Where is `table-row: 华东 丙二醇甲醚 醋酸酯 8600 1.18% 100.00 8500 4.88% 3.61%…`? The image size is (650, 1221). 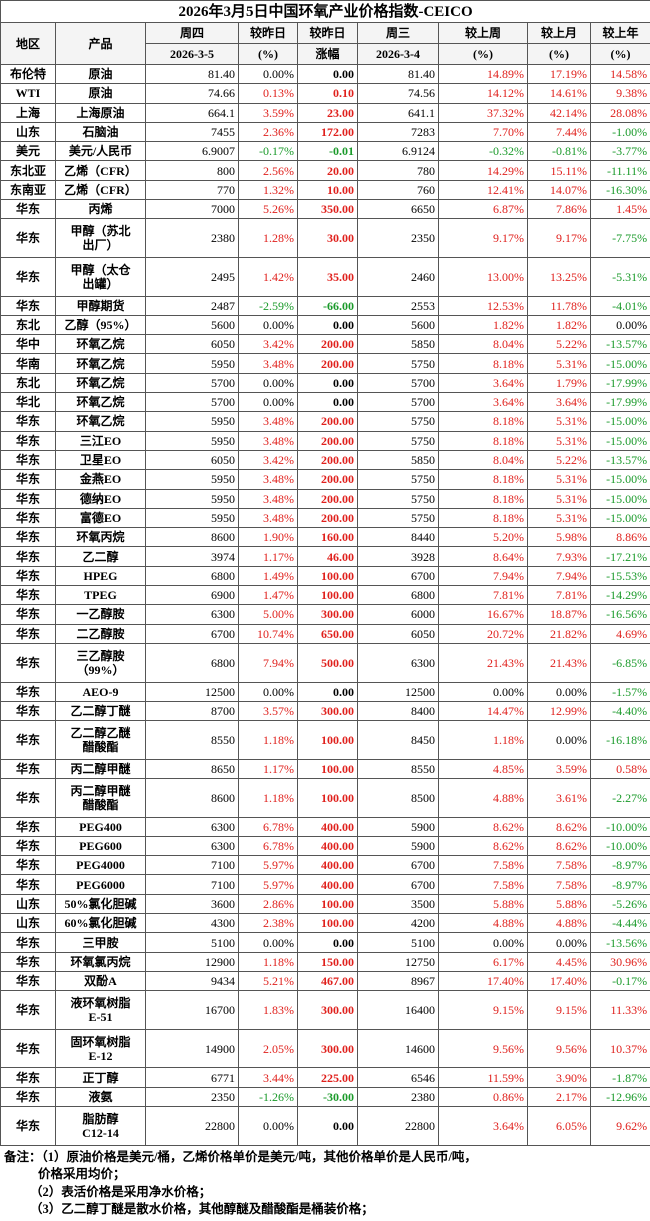 table-row: 华东 丙二醇甲醚 醋酸酯 8600 1.18% 100.00 8500 4.88% 3.61%… is located at coordinates (325, 797).